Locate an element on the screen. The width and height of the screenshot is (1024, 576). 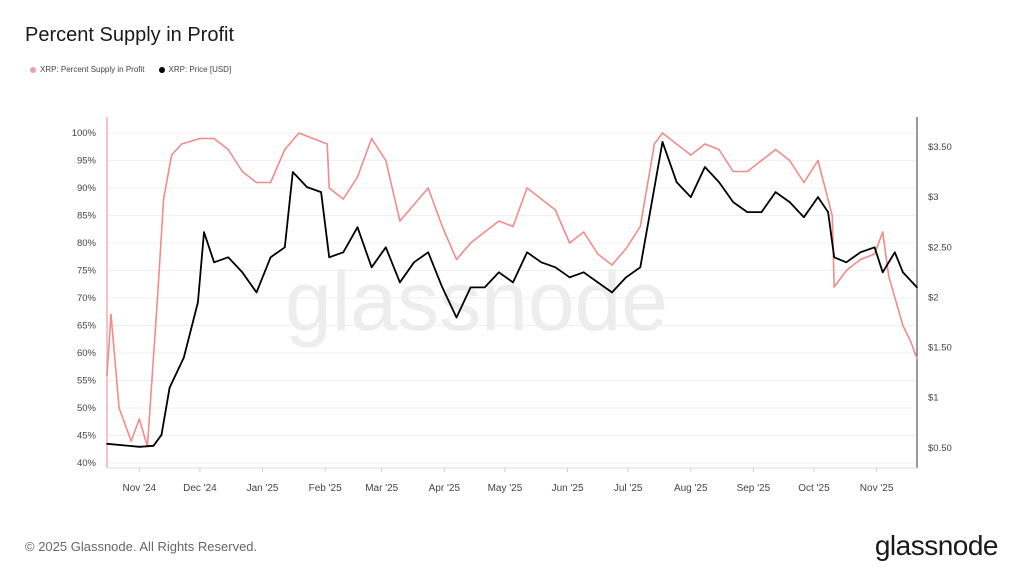
y-right-tick-label: $2 is located at coordinates (933, 297).